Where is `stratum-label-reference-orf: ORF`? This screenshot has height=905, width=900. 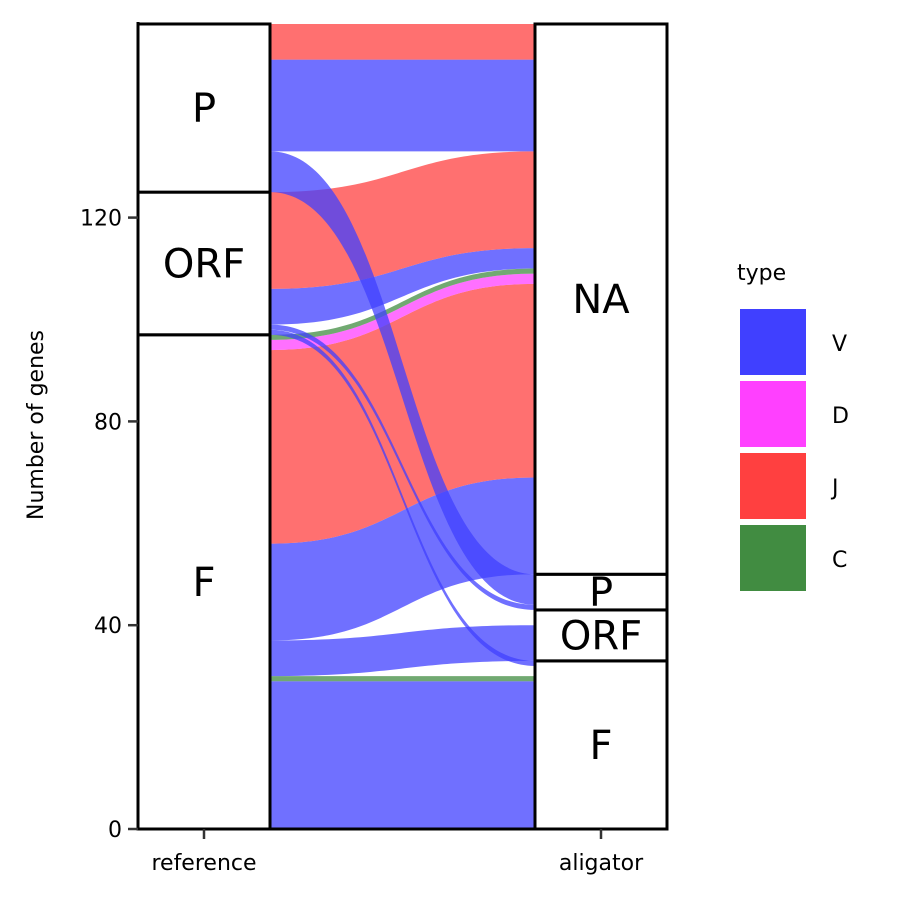 stratum-label-reference-orf: ORF is located at coordinates (204, 264).